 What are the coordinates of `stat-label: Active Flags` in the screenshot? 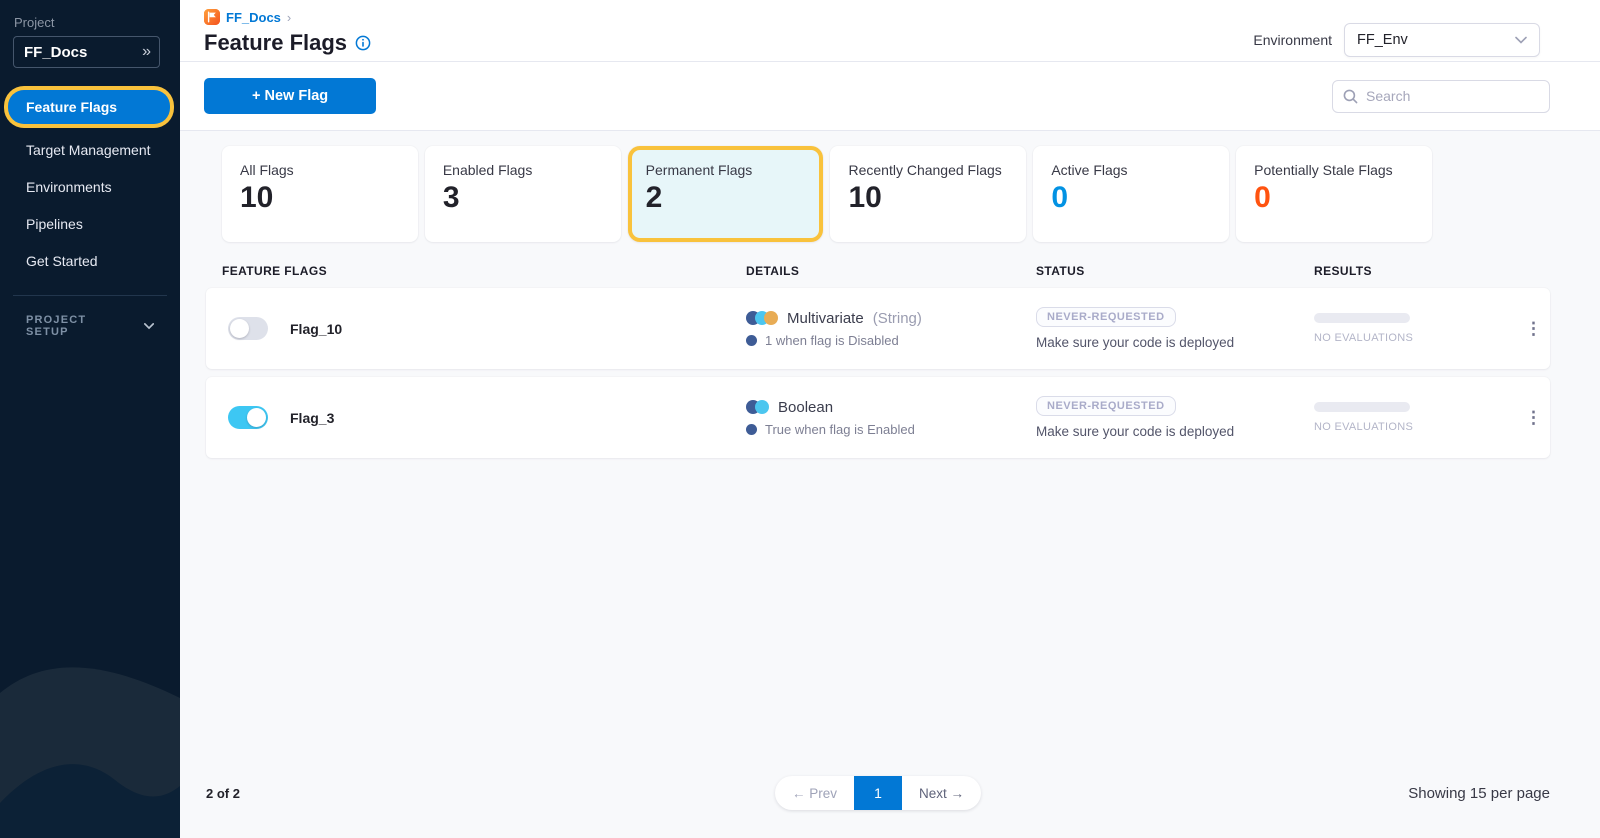 It's located at (1089, 170).